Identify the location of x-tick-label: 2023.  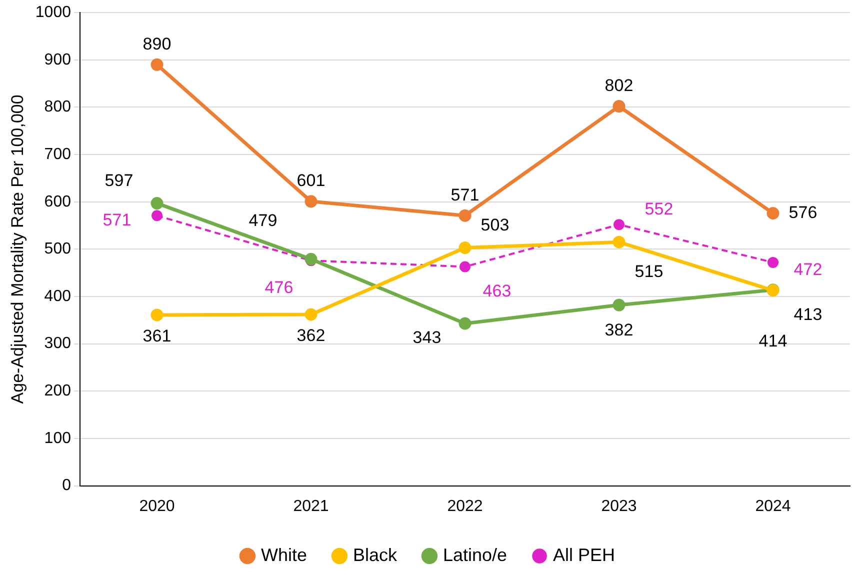
(619, 506).